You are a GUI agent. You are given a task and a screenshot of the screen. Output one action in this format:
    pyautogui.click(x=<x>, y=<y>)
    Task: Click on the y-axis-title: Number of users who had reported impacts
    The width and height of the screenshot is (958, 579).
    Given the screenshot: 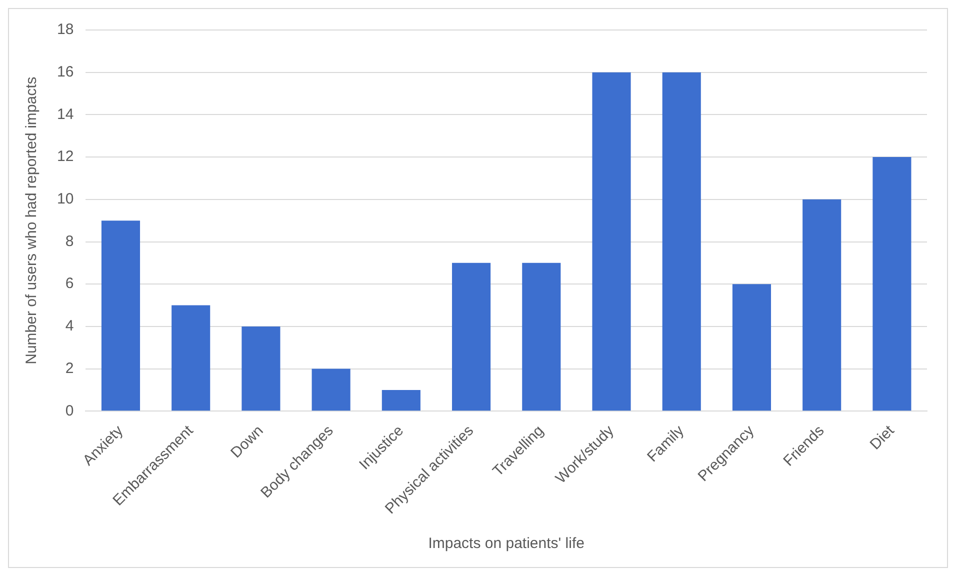 What is the action you would take?
    pyautogui.click(x=31, y=220)
    